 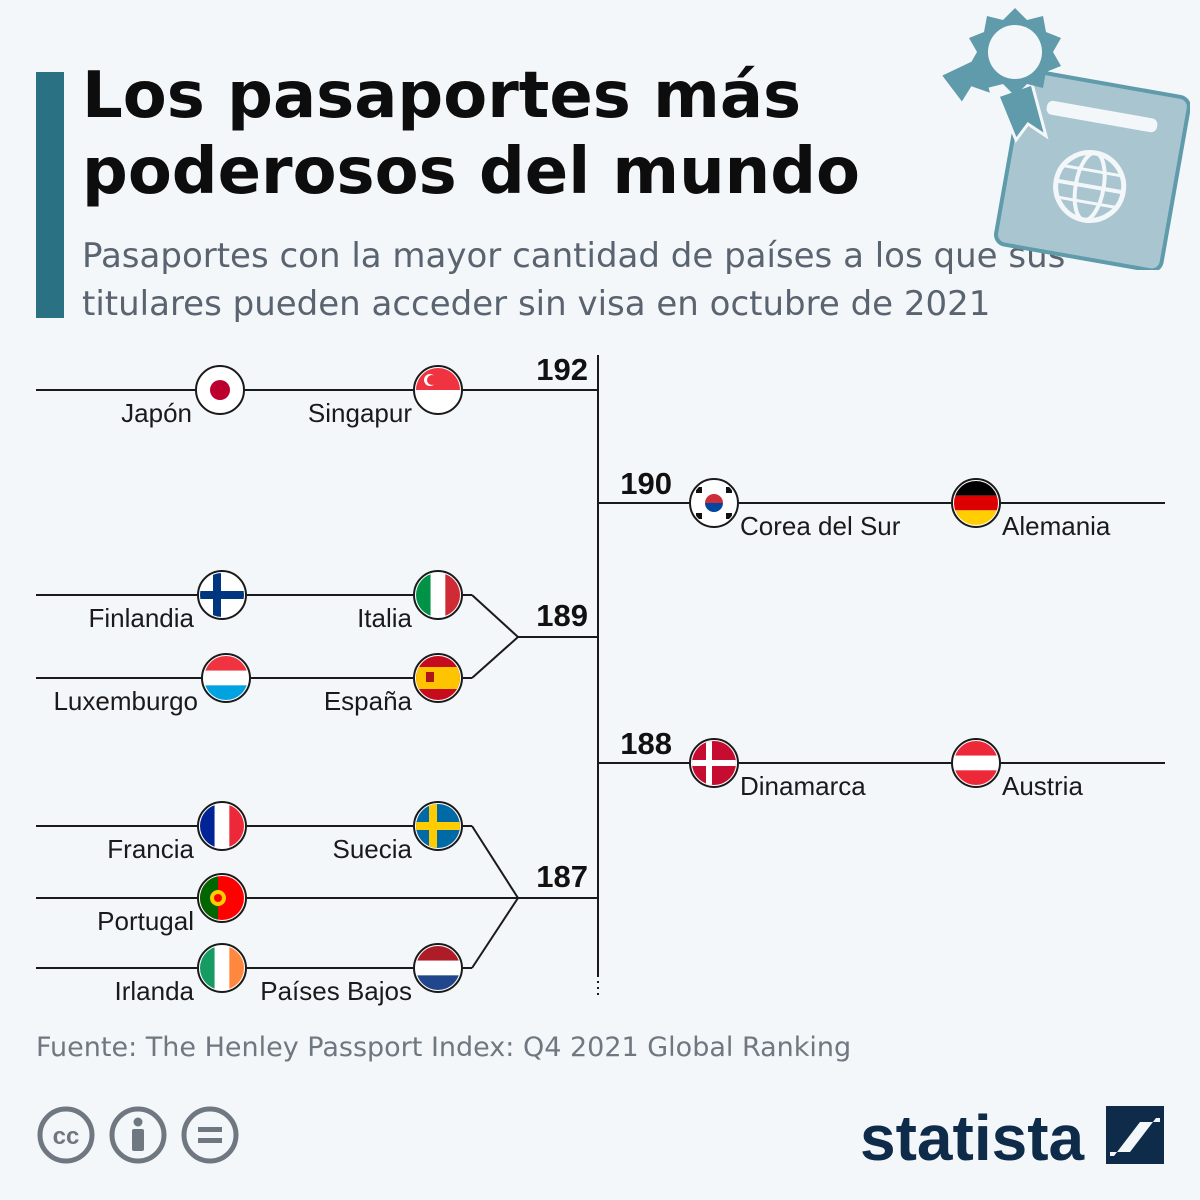 I want to click on country-label: Países Bajos, so click(x=336, y=991).